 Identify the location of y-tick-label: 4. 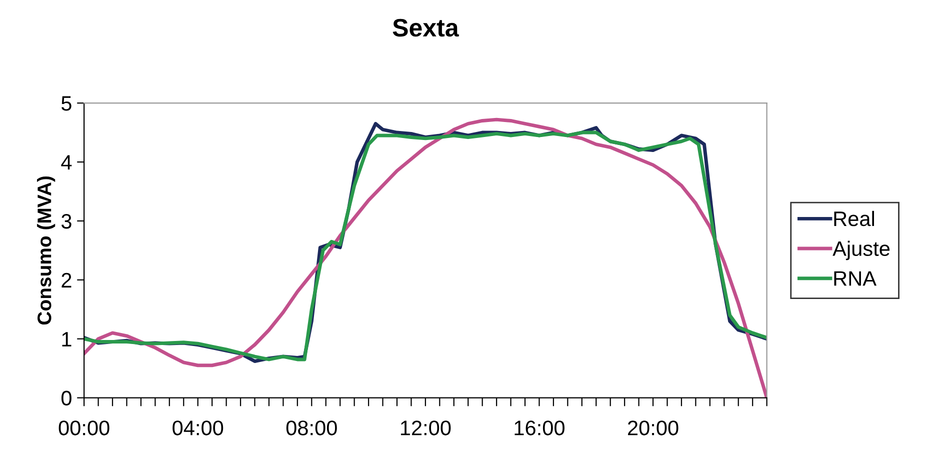
(66, 162).